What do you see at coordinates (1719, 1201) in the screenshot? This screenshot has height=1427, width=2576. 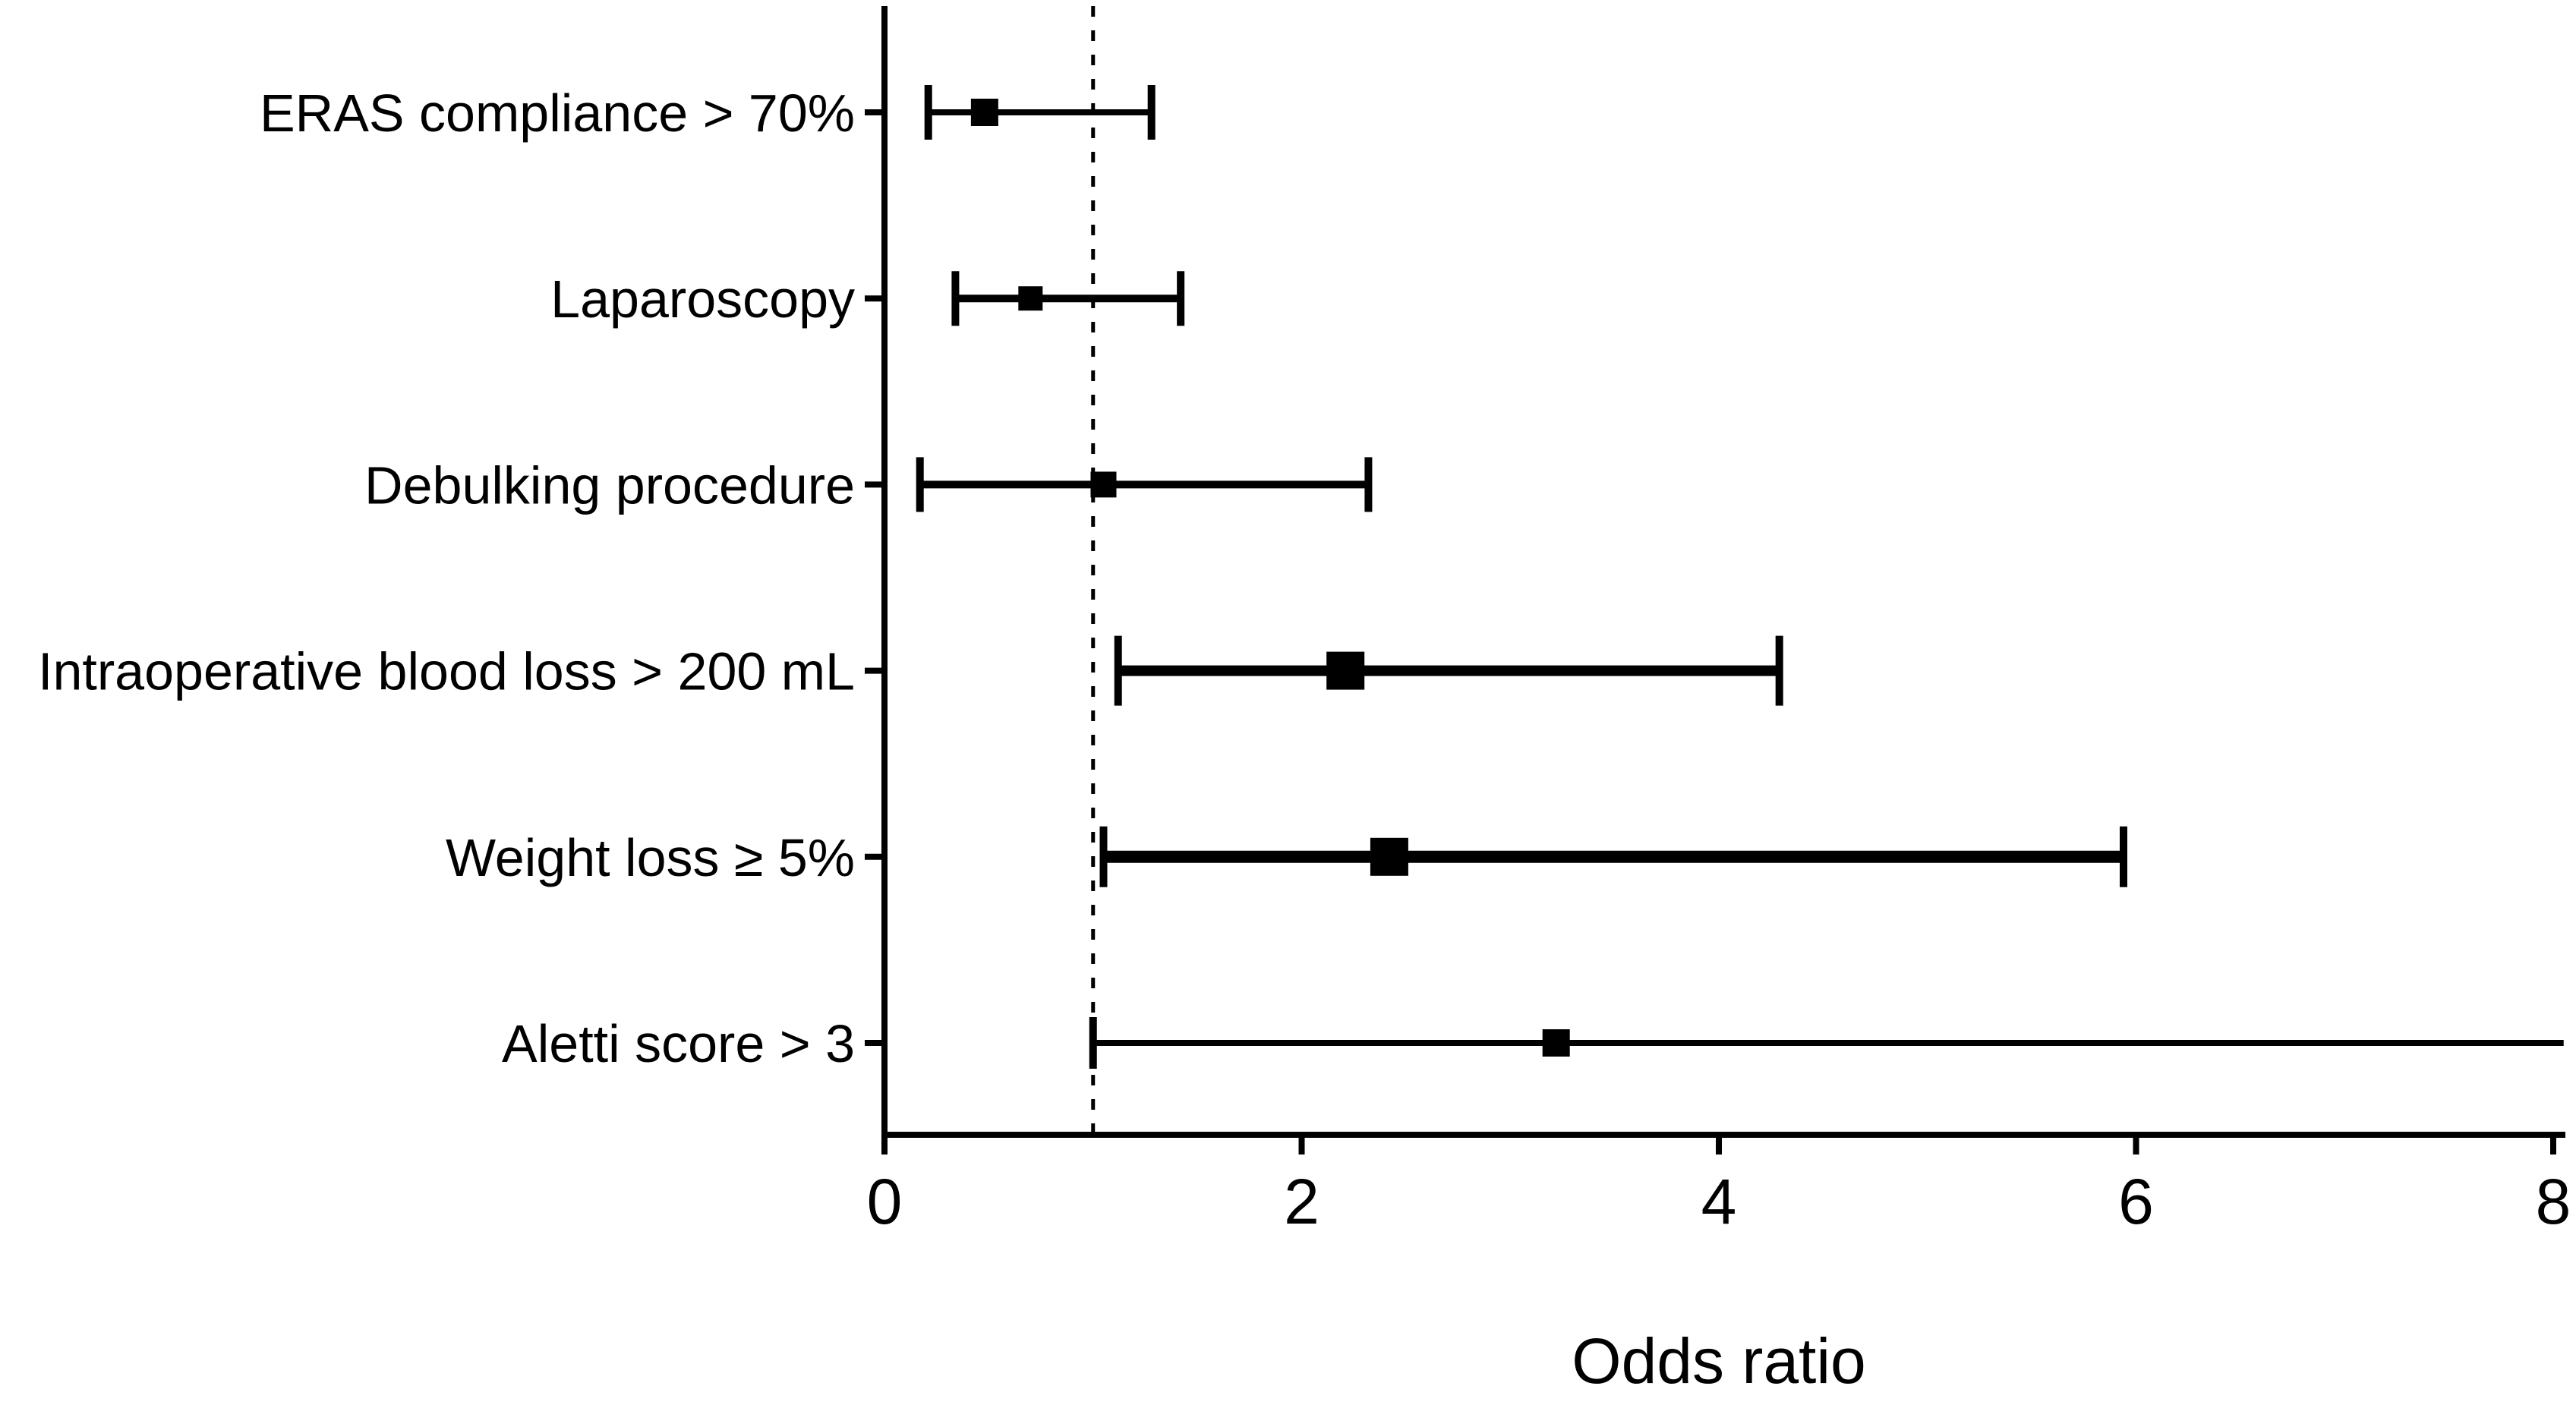 I see `x-tick-label: 4` at bounding box center [1719, 1201].